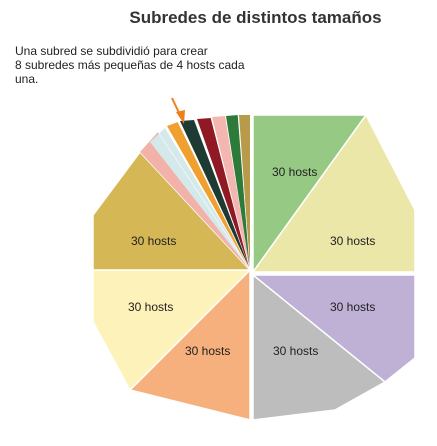  What do you see at coordinates (352, 241) in the screenshot?
I see `subnet-label-2: 30 hosts` at bounding box center [352, 241].